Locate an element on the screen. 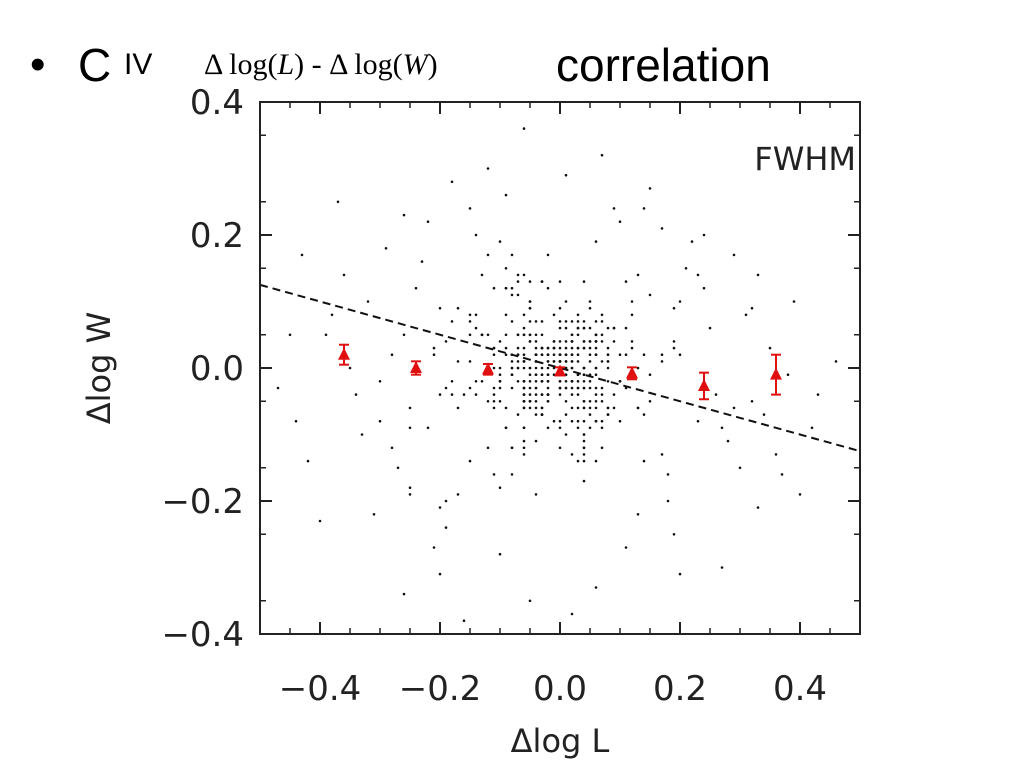 The image size is (1024, 768). x-tick-label: 0.0 is located at coordinates (560, 689).